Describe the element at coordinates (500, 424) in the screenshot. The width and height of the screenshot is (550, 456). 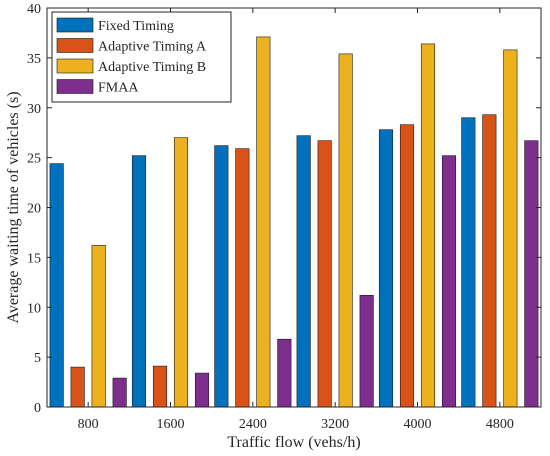
I see `x-tick-label: 4800` at that location.